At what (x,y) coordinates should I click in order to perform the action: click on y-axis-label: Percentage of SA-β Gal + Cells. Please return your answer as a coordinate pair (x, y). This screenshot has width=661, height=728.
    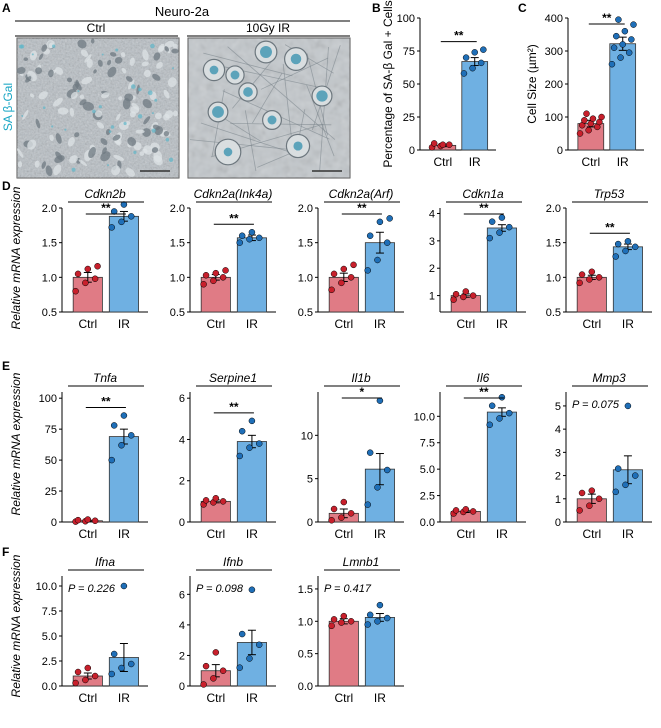
    Looking at the image, I should click on (388, 83).